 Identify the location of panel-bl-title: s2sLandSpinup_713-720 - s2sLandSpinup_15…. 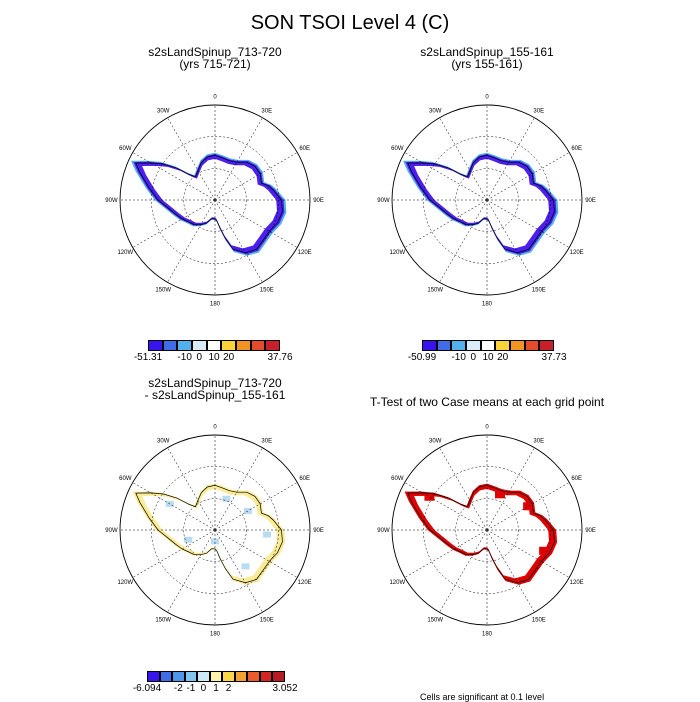
(215, 389).